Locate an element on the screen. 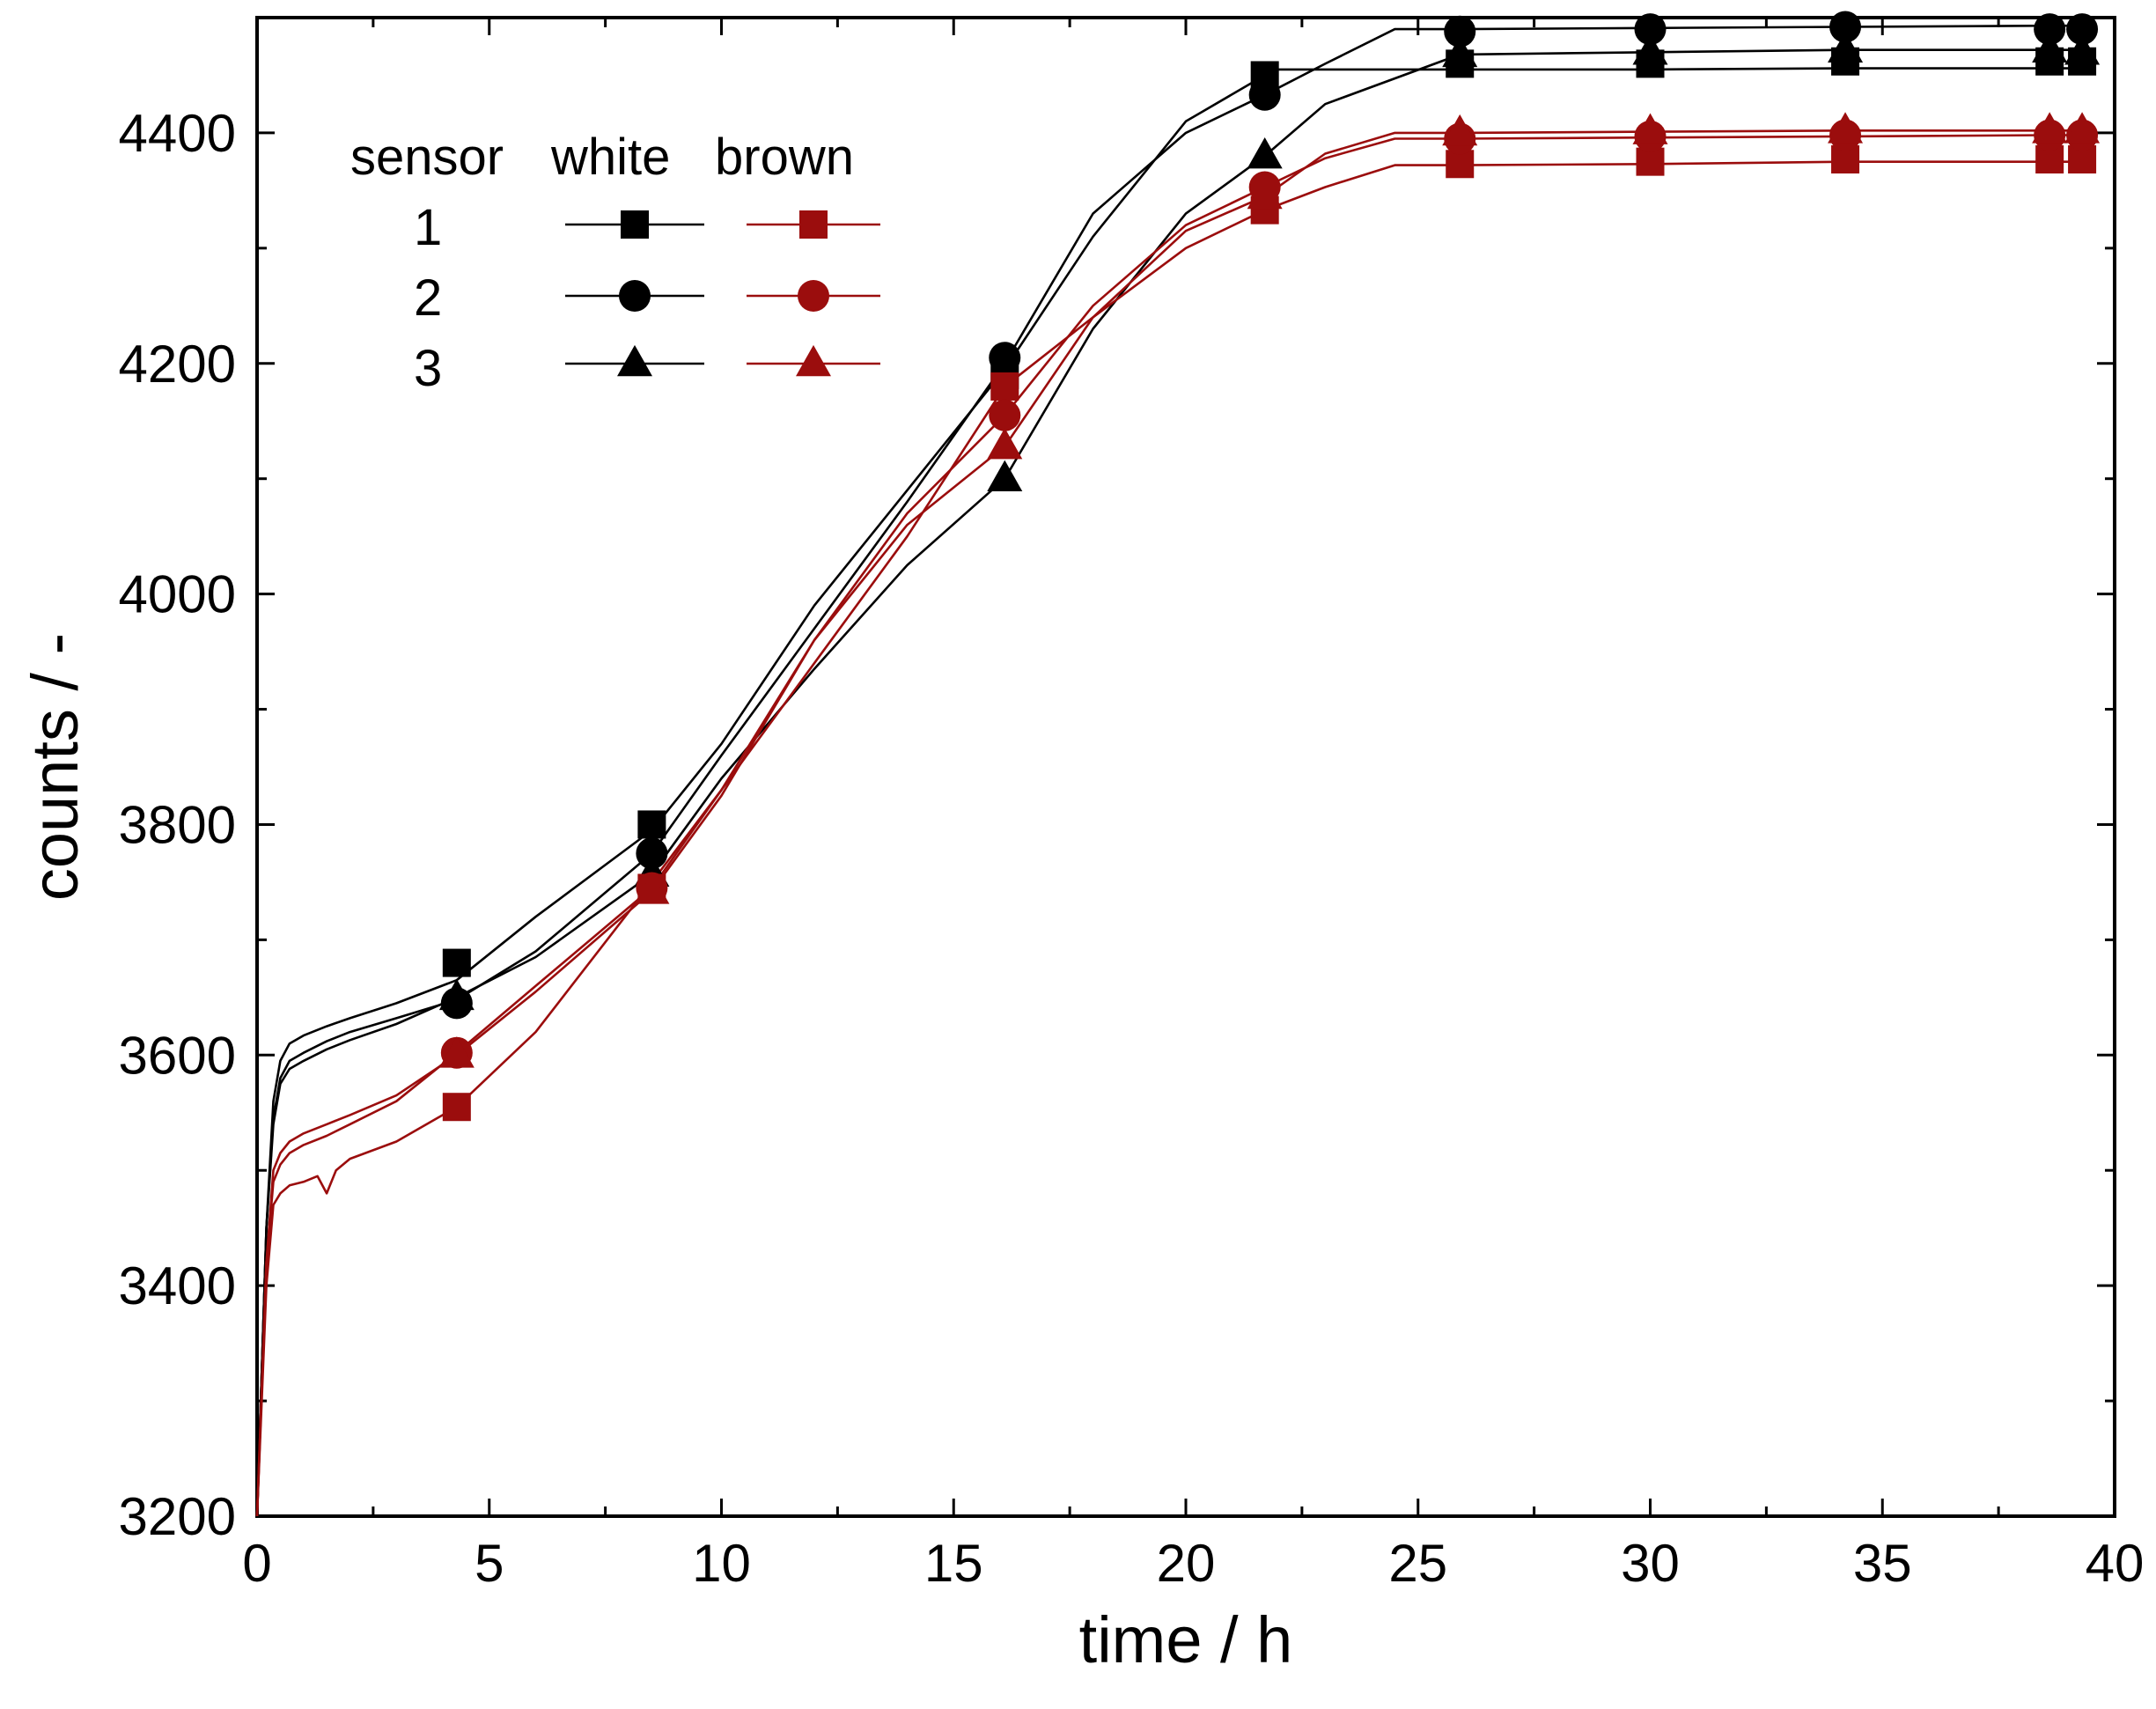 This screenshot has width=2156, height=1709. series-marker-brown-circle is located at coordinates (1005, 415).